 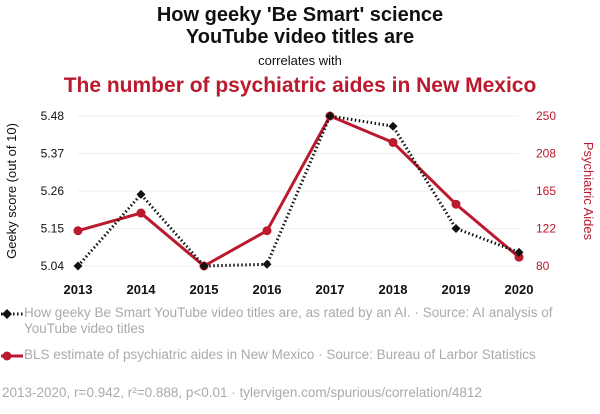 I want to click on x-tick-label: 2018, so click(x=393, y=289).